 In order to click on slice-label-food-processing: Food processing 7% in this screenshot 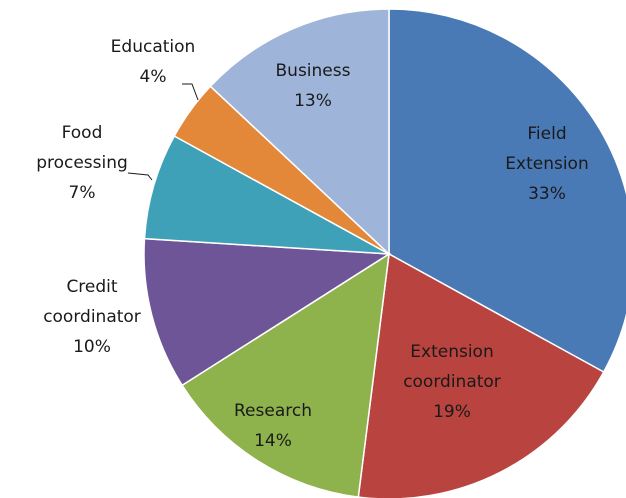, I will do `click(82, 163)`.